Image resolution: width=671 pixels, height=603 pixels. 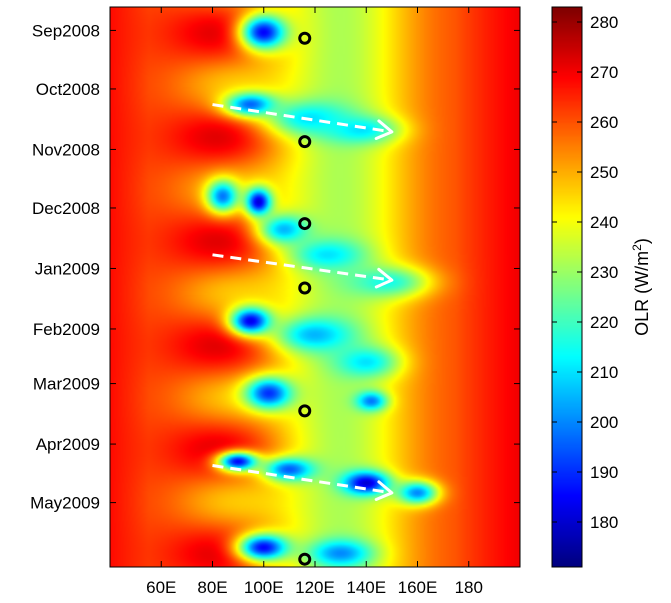 I want to click on x-tick-label: 120E, so click(x=315, y=587).